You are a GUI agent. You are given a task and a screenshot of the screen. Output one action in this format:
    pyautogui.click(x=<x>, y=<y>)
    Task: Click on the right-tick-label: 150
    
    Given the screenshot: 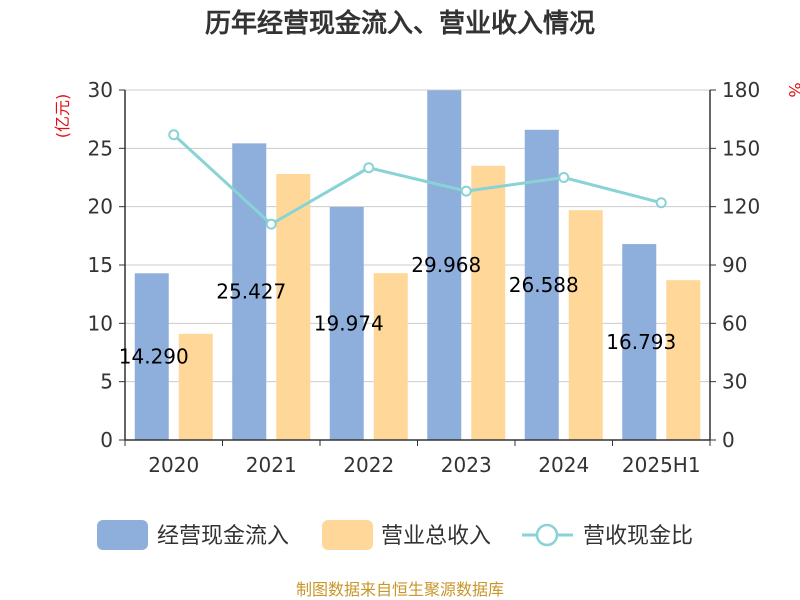 What is the action you would take?
    pyautogui.click(x=741, y=148)
    